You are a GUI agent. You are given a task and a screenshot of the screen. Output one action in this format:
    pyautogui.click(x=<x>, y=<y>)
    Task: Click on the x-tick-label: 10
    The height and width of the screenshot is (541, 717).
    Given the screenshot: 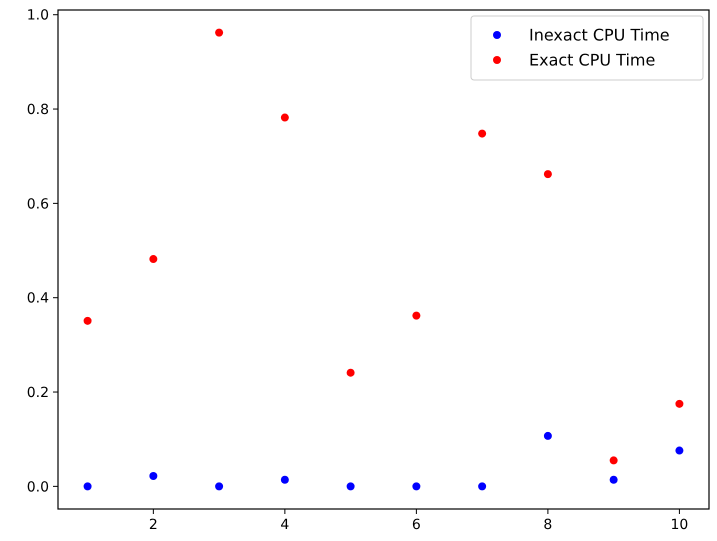 What is the action you would take?
    pyautogui.click(x=679, y=525)
    